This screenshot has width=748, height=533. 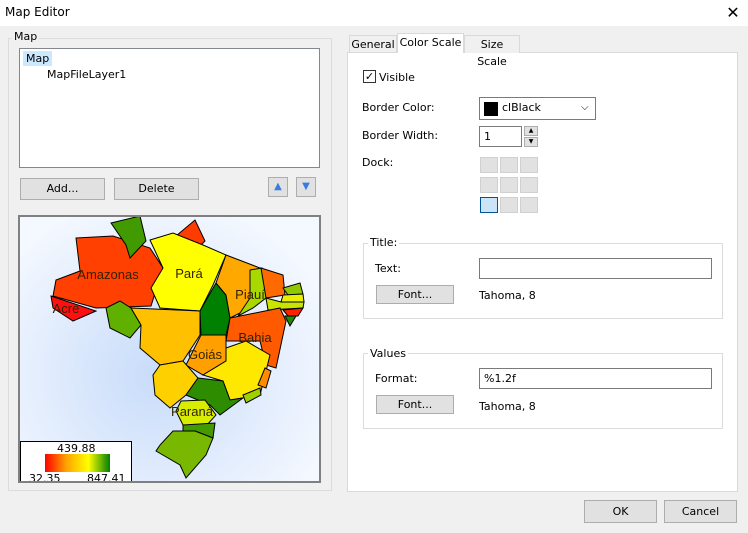 What do you see at coordinates (293, 289) in the screenshot?
I see `state-rn` at bounding box center [293, 289].